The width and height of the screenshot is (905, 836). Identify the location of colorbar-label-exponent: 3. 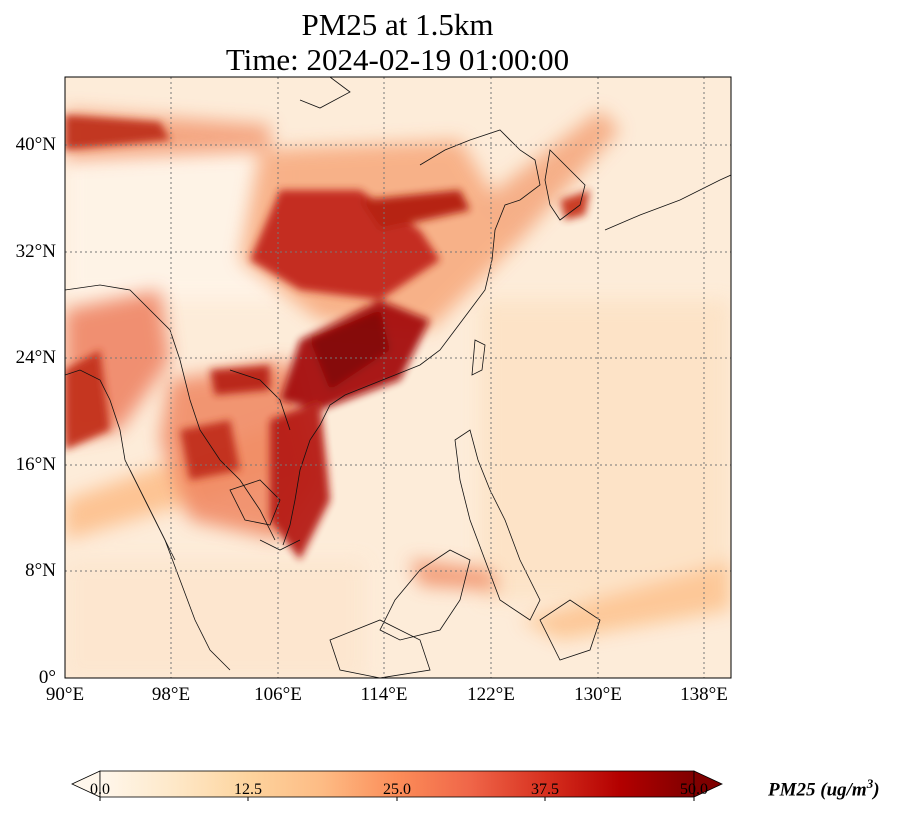
(870, 783).